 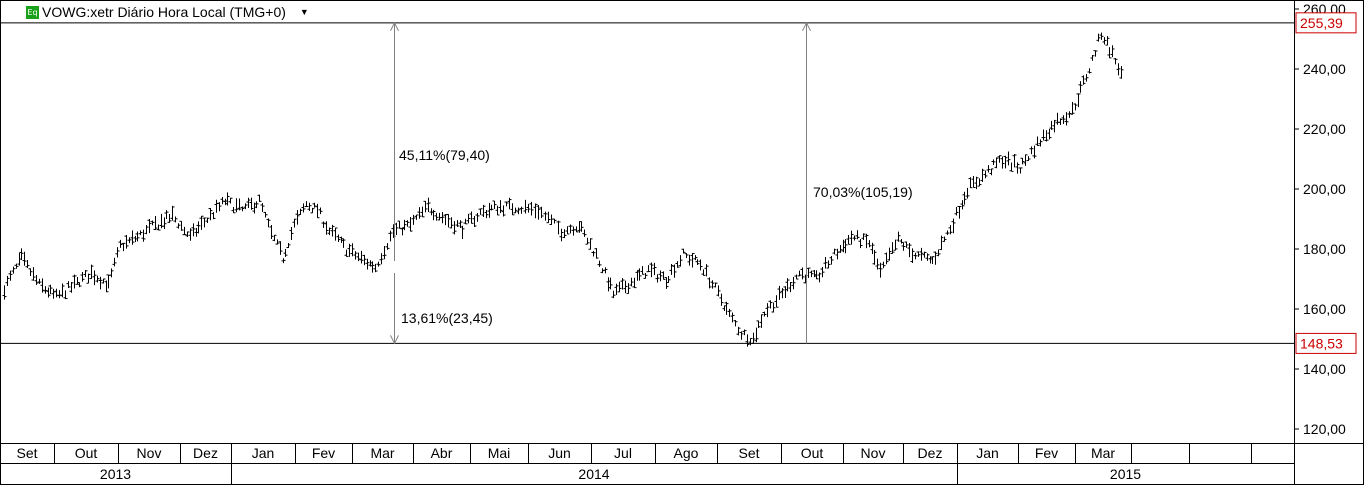 What do you see at coordinates (686, 453) in the screenshot?
I see `month-label: Ago` at bounding box center [686, 453].